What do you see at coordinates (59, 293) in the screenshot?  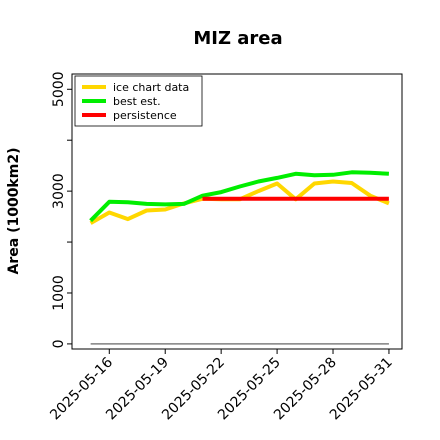 I see `y-tick-label: 1000` at bounding box center [59, 293].